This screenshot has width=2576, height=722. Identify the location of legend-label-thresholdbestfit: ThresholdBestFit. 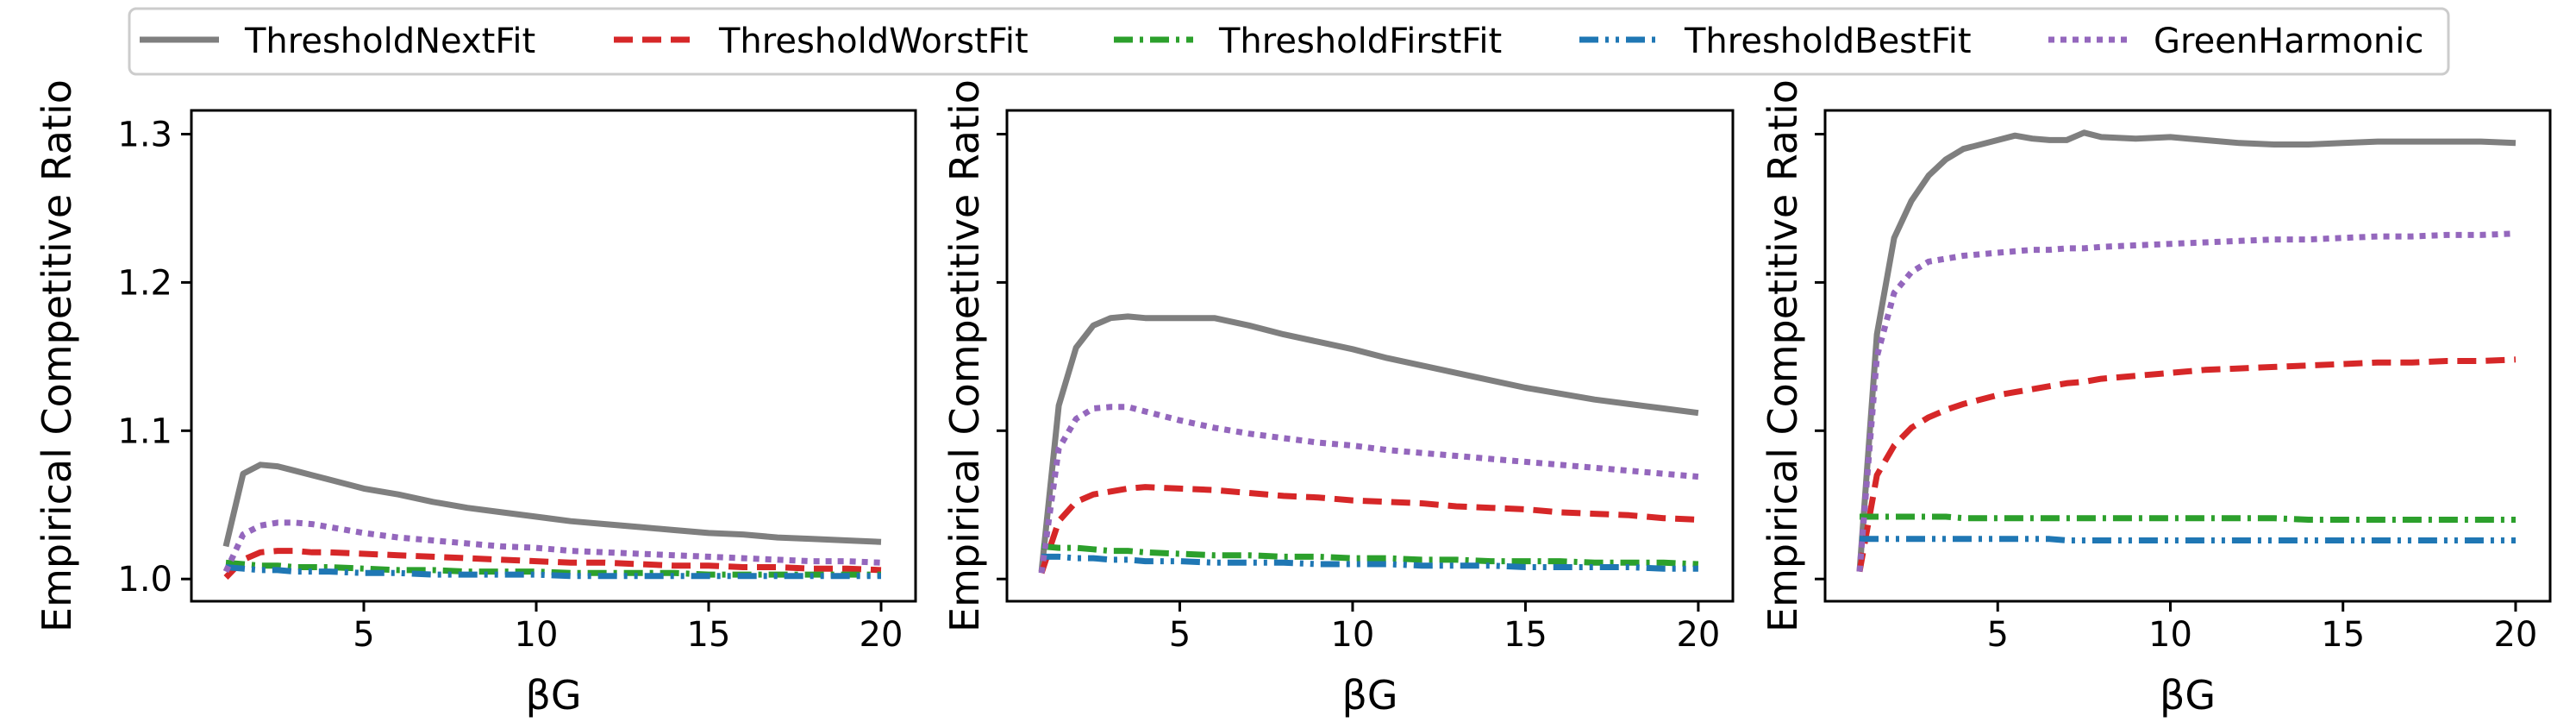
(1828, 41).